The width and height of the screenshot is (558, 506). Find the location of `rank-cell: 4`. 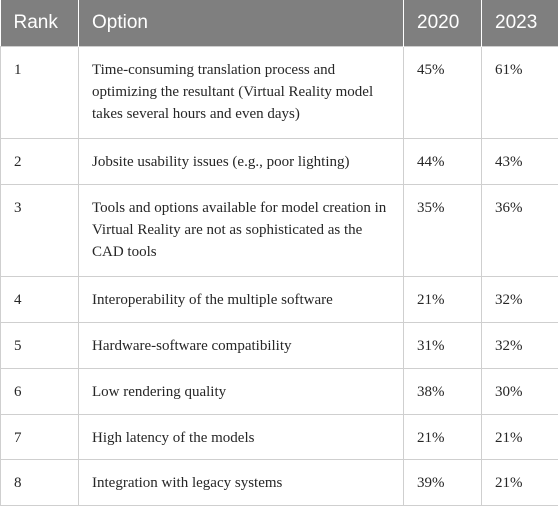

rank-cell: 4 is located at coordinates (40, 299).